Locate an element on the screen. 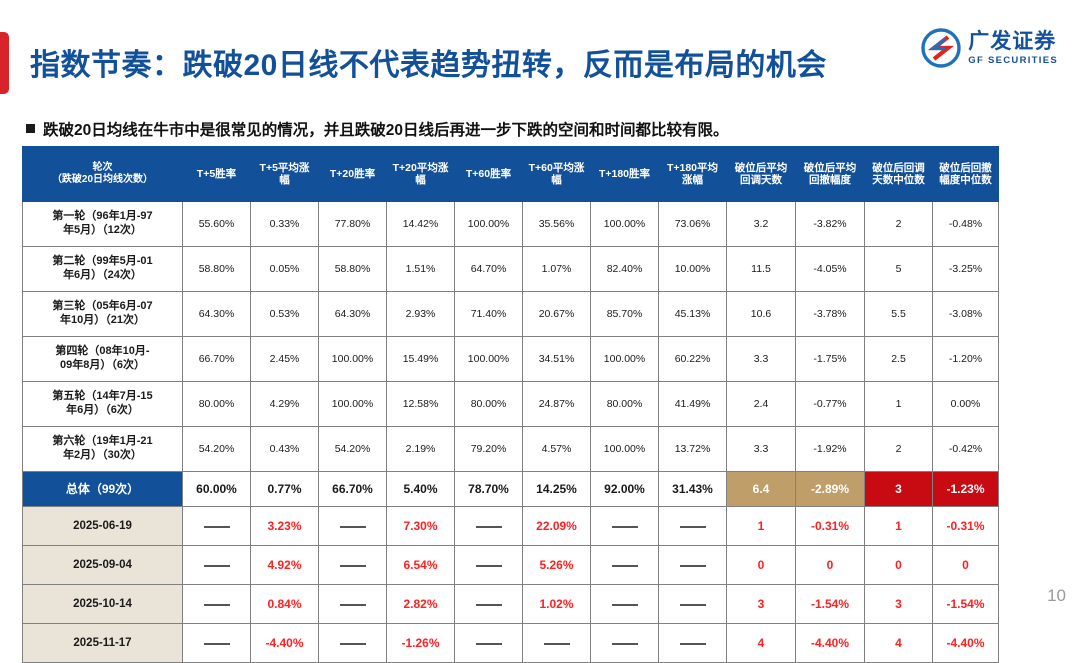  table-cell: 11.5 is located at coordinates (761, 269).